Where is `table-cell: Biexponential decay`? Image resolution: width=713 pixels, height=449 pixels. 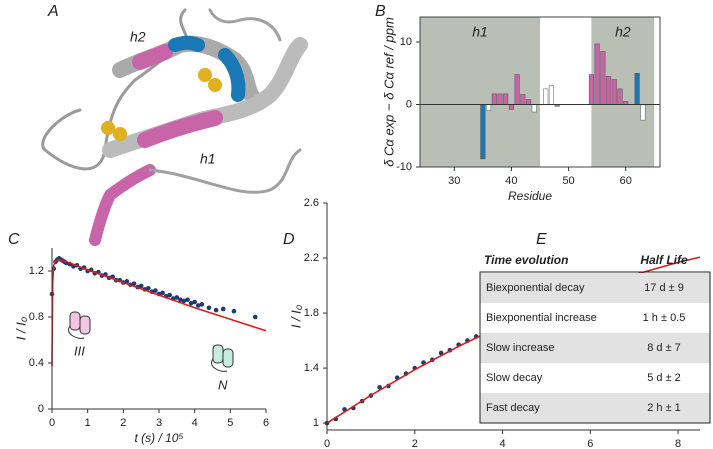
table-cell: Biexponential decay is located at coordinates (535, 288).